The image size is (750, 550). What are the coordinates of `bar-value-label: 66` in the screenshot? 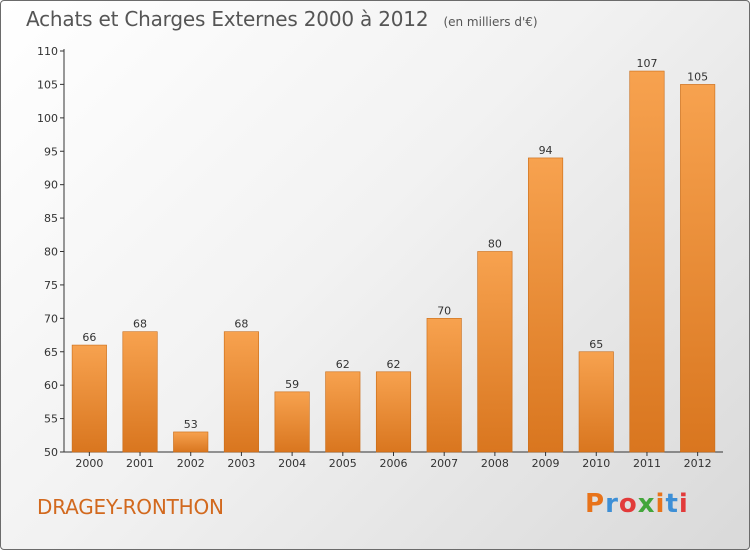 It's located at (89, 337).